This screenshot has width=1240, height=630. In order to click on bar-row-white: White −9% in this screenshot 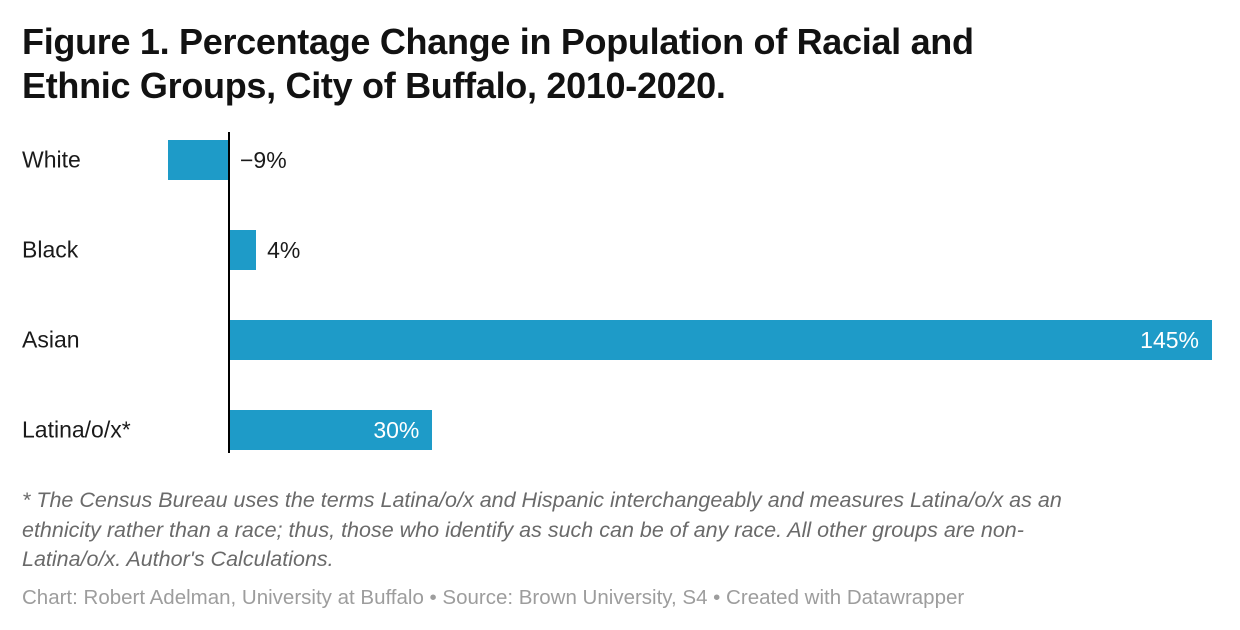, I will do `click(620, 160)`.